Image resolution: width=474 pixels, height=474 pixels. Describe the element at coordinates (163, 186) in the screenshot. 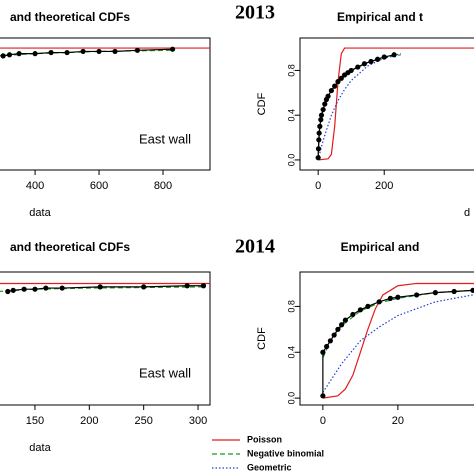

I see `x-tick-label: 800` at that location.